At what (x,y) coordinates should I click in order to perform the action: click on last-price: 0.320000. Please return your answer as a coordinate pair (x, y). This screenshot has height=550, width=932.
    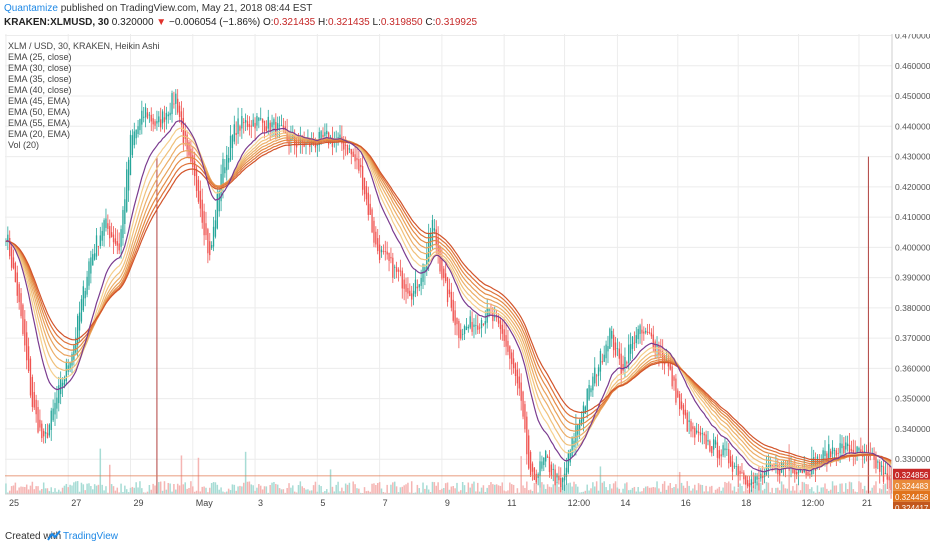
    Looking at the image, I should click on (132, 22).